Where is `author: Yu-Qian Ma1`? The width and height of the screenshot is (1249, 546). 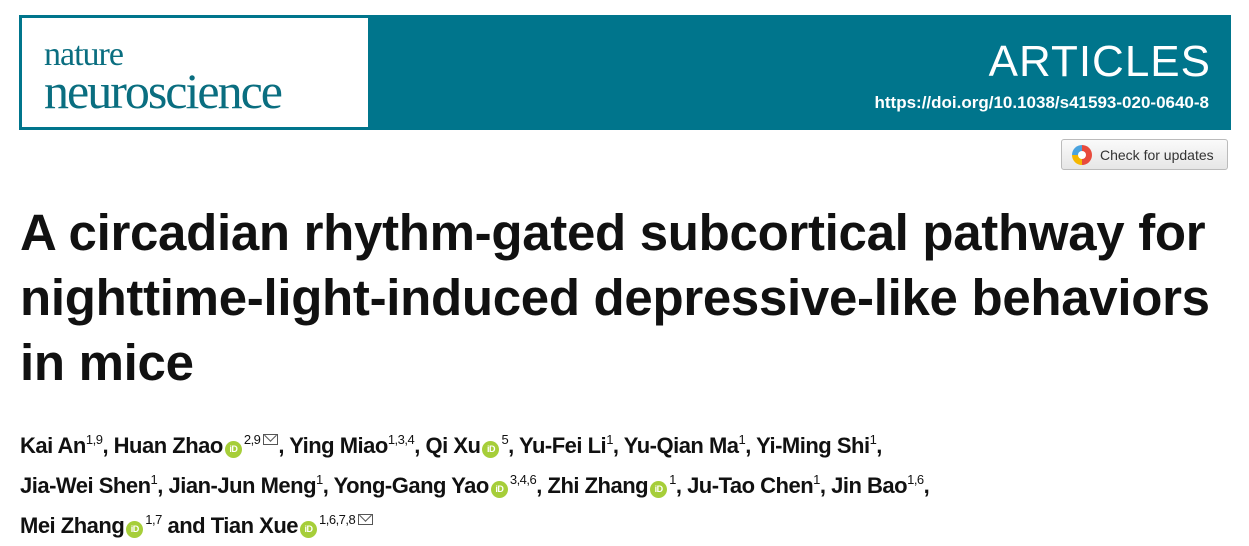
author: Yu-Qian Ma1 is located at coordinates (685, 445).